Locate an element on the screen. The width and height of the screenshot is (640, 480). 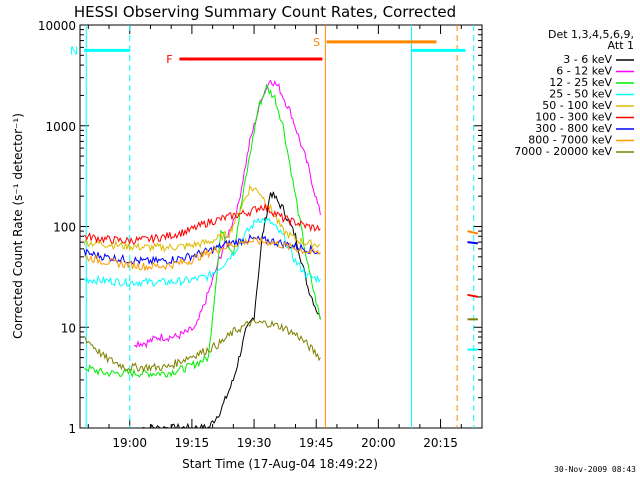
x-tick-label: 20:15 is located at coordinates (440, 443).